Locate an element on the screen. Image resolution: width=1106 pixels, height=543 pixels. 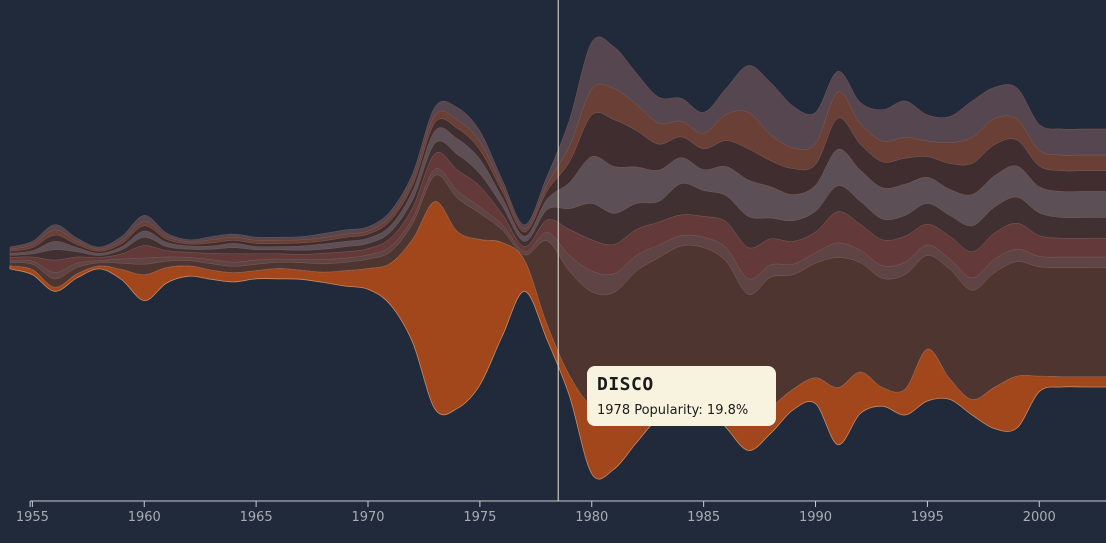
x-axis-tick-label: 1960 is located at coordinates (144, 517).